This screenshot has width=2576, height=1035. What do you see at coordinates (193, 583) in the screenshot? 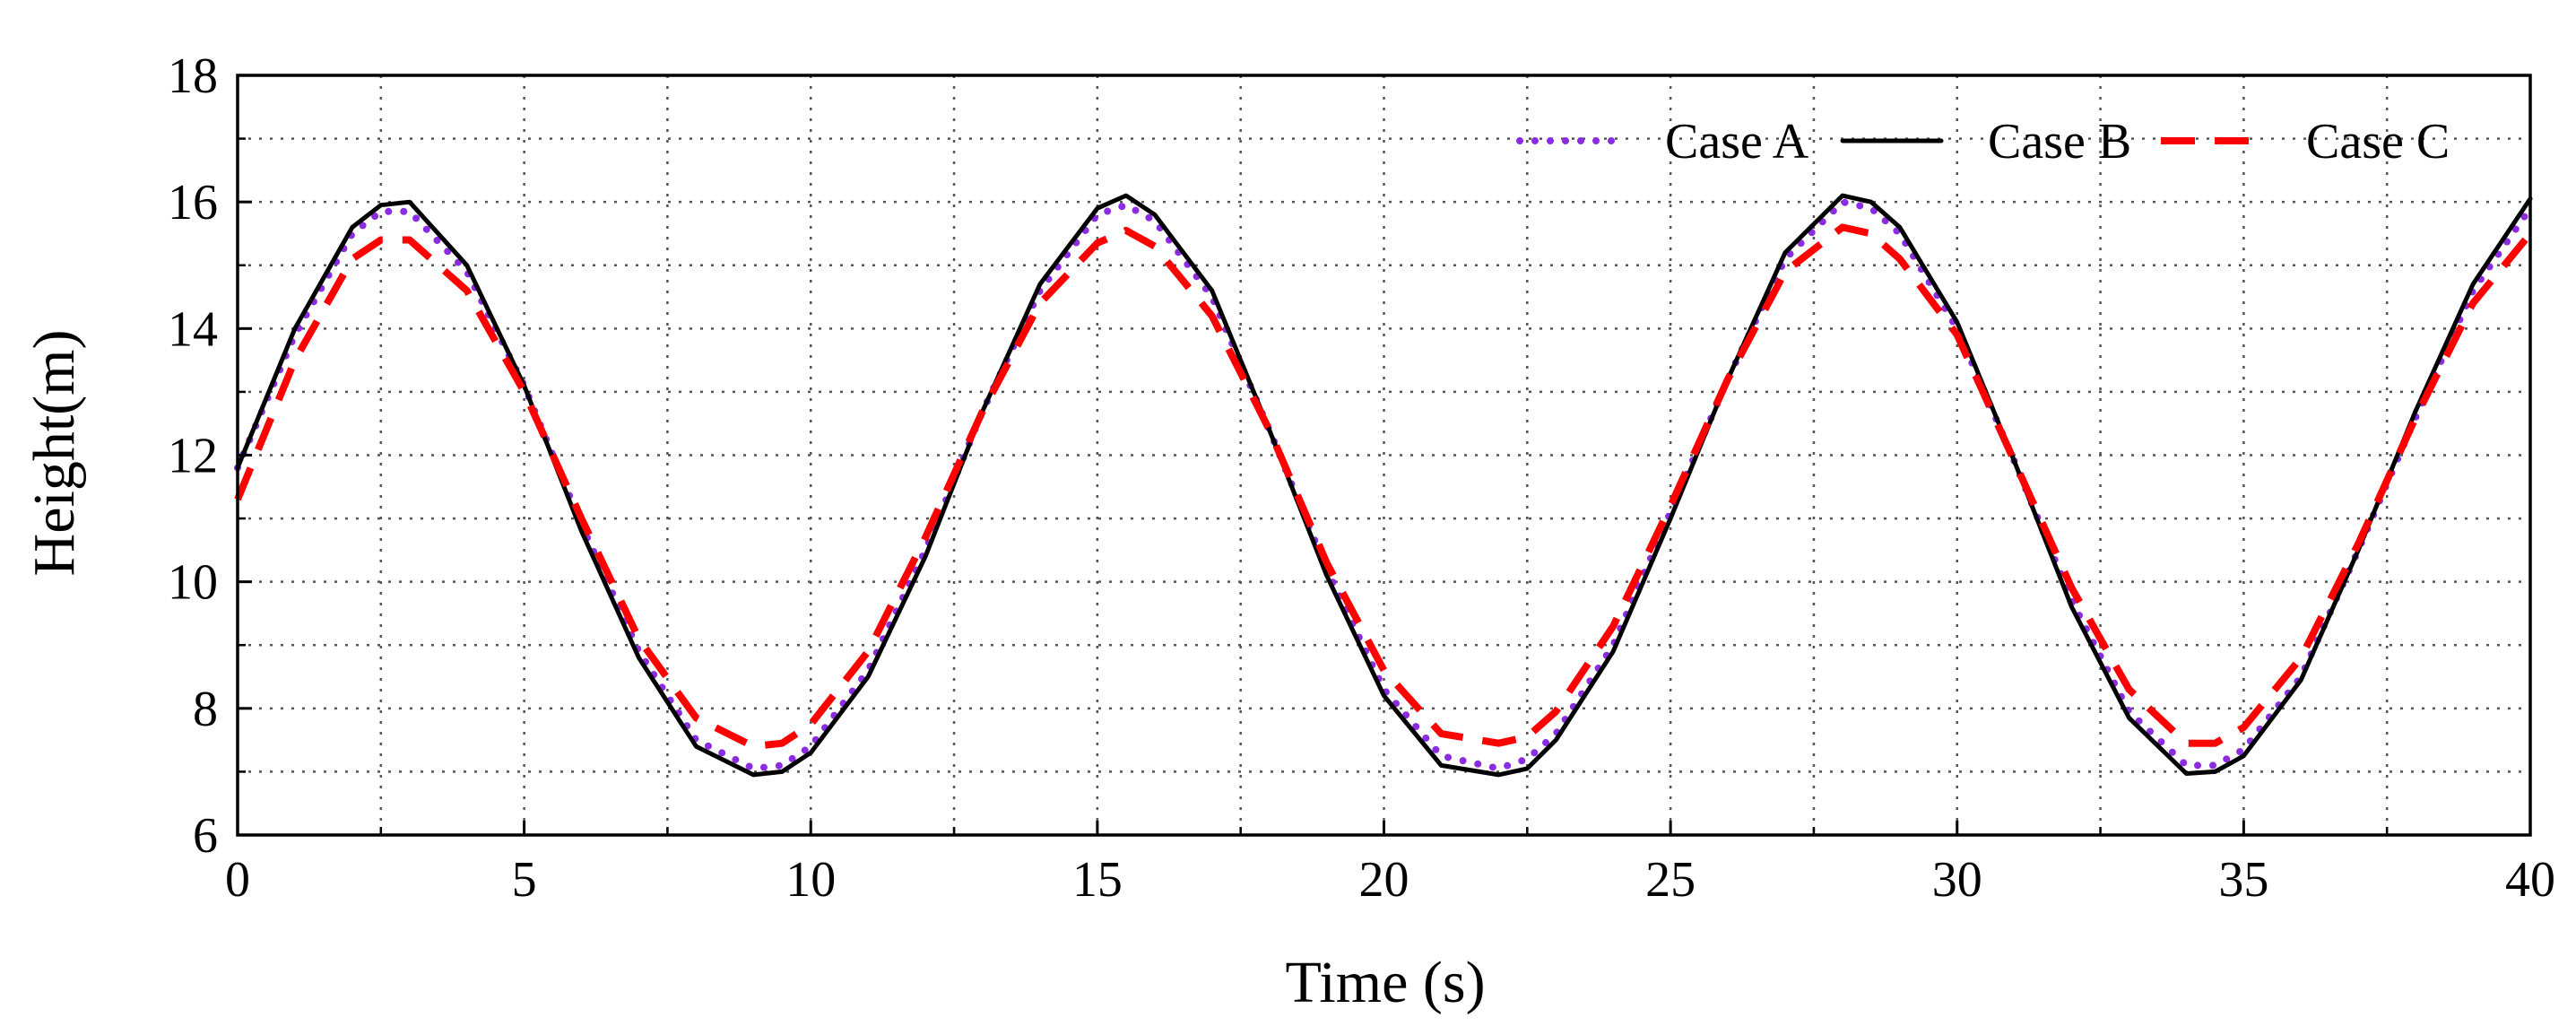
I see `y-tick-label: 10` at bounding box center [193, 583].